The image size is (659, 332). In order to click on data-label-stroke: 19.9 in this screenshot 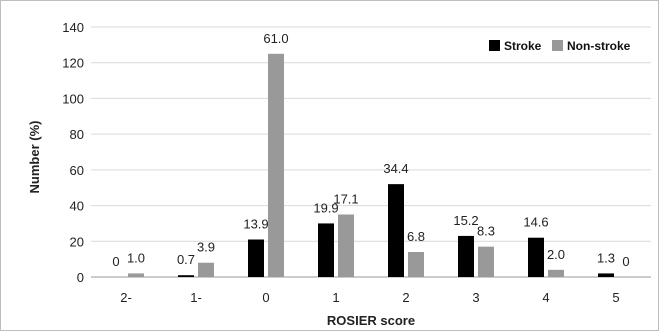, I will do `click(325, 207)`.